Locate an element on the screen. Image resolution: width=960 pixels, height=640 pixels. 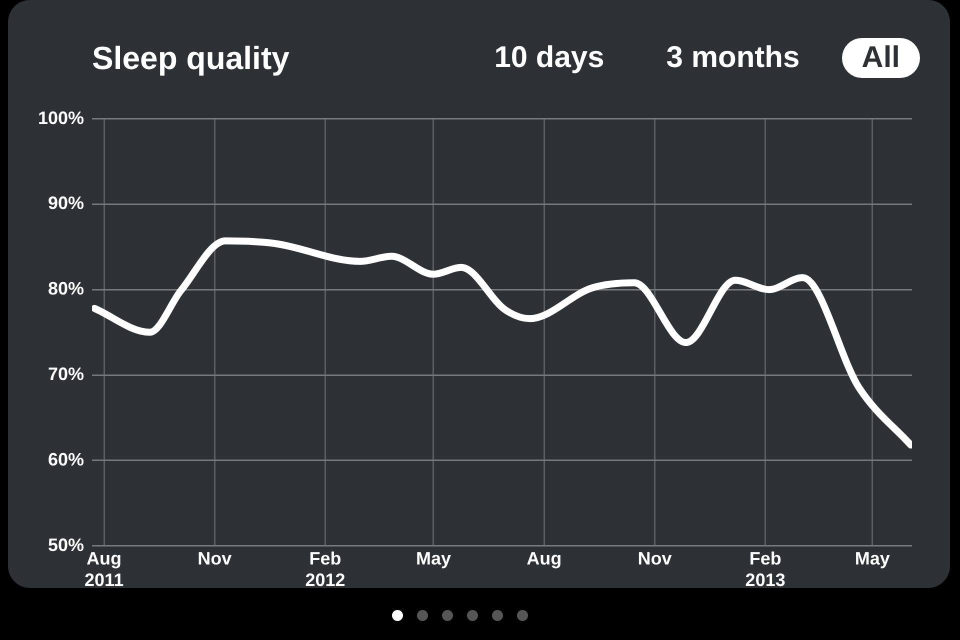
x-tick-label: Aug is located at coordinates (544, 558).